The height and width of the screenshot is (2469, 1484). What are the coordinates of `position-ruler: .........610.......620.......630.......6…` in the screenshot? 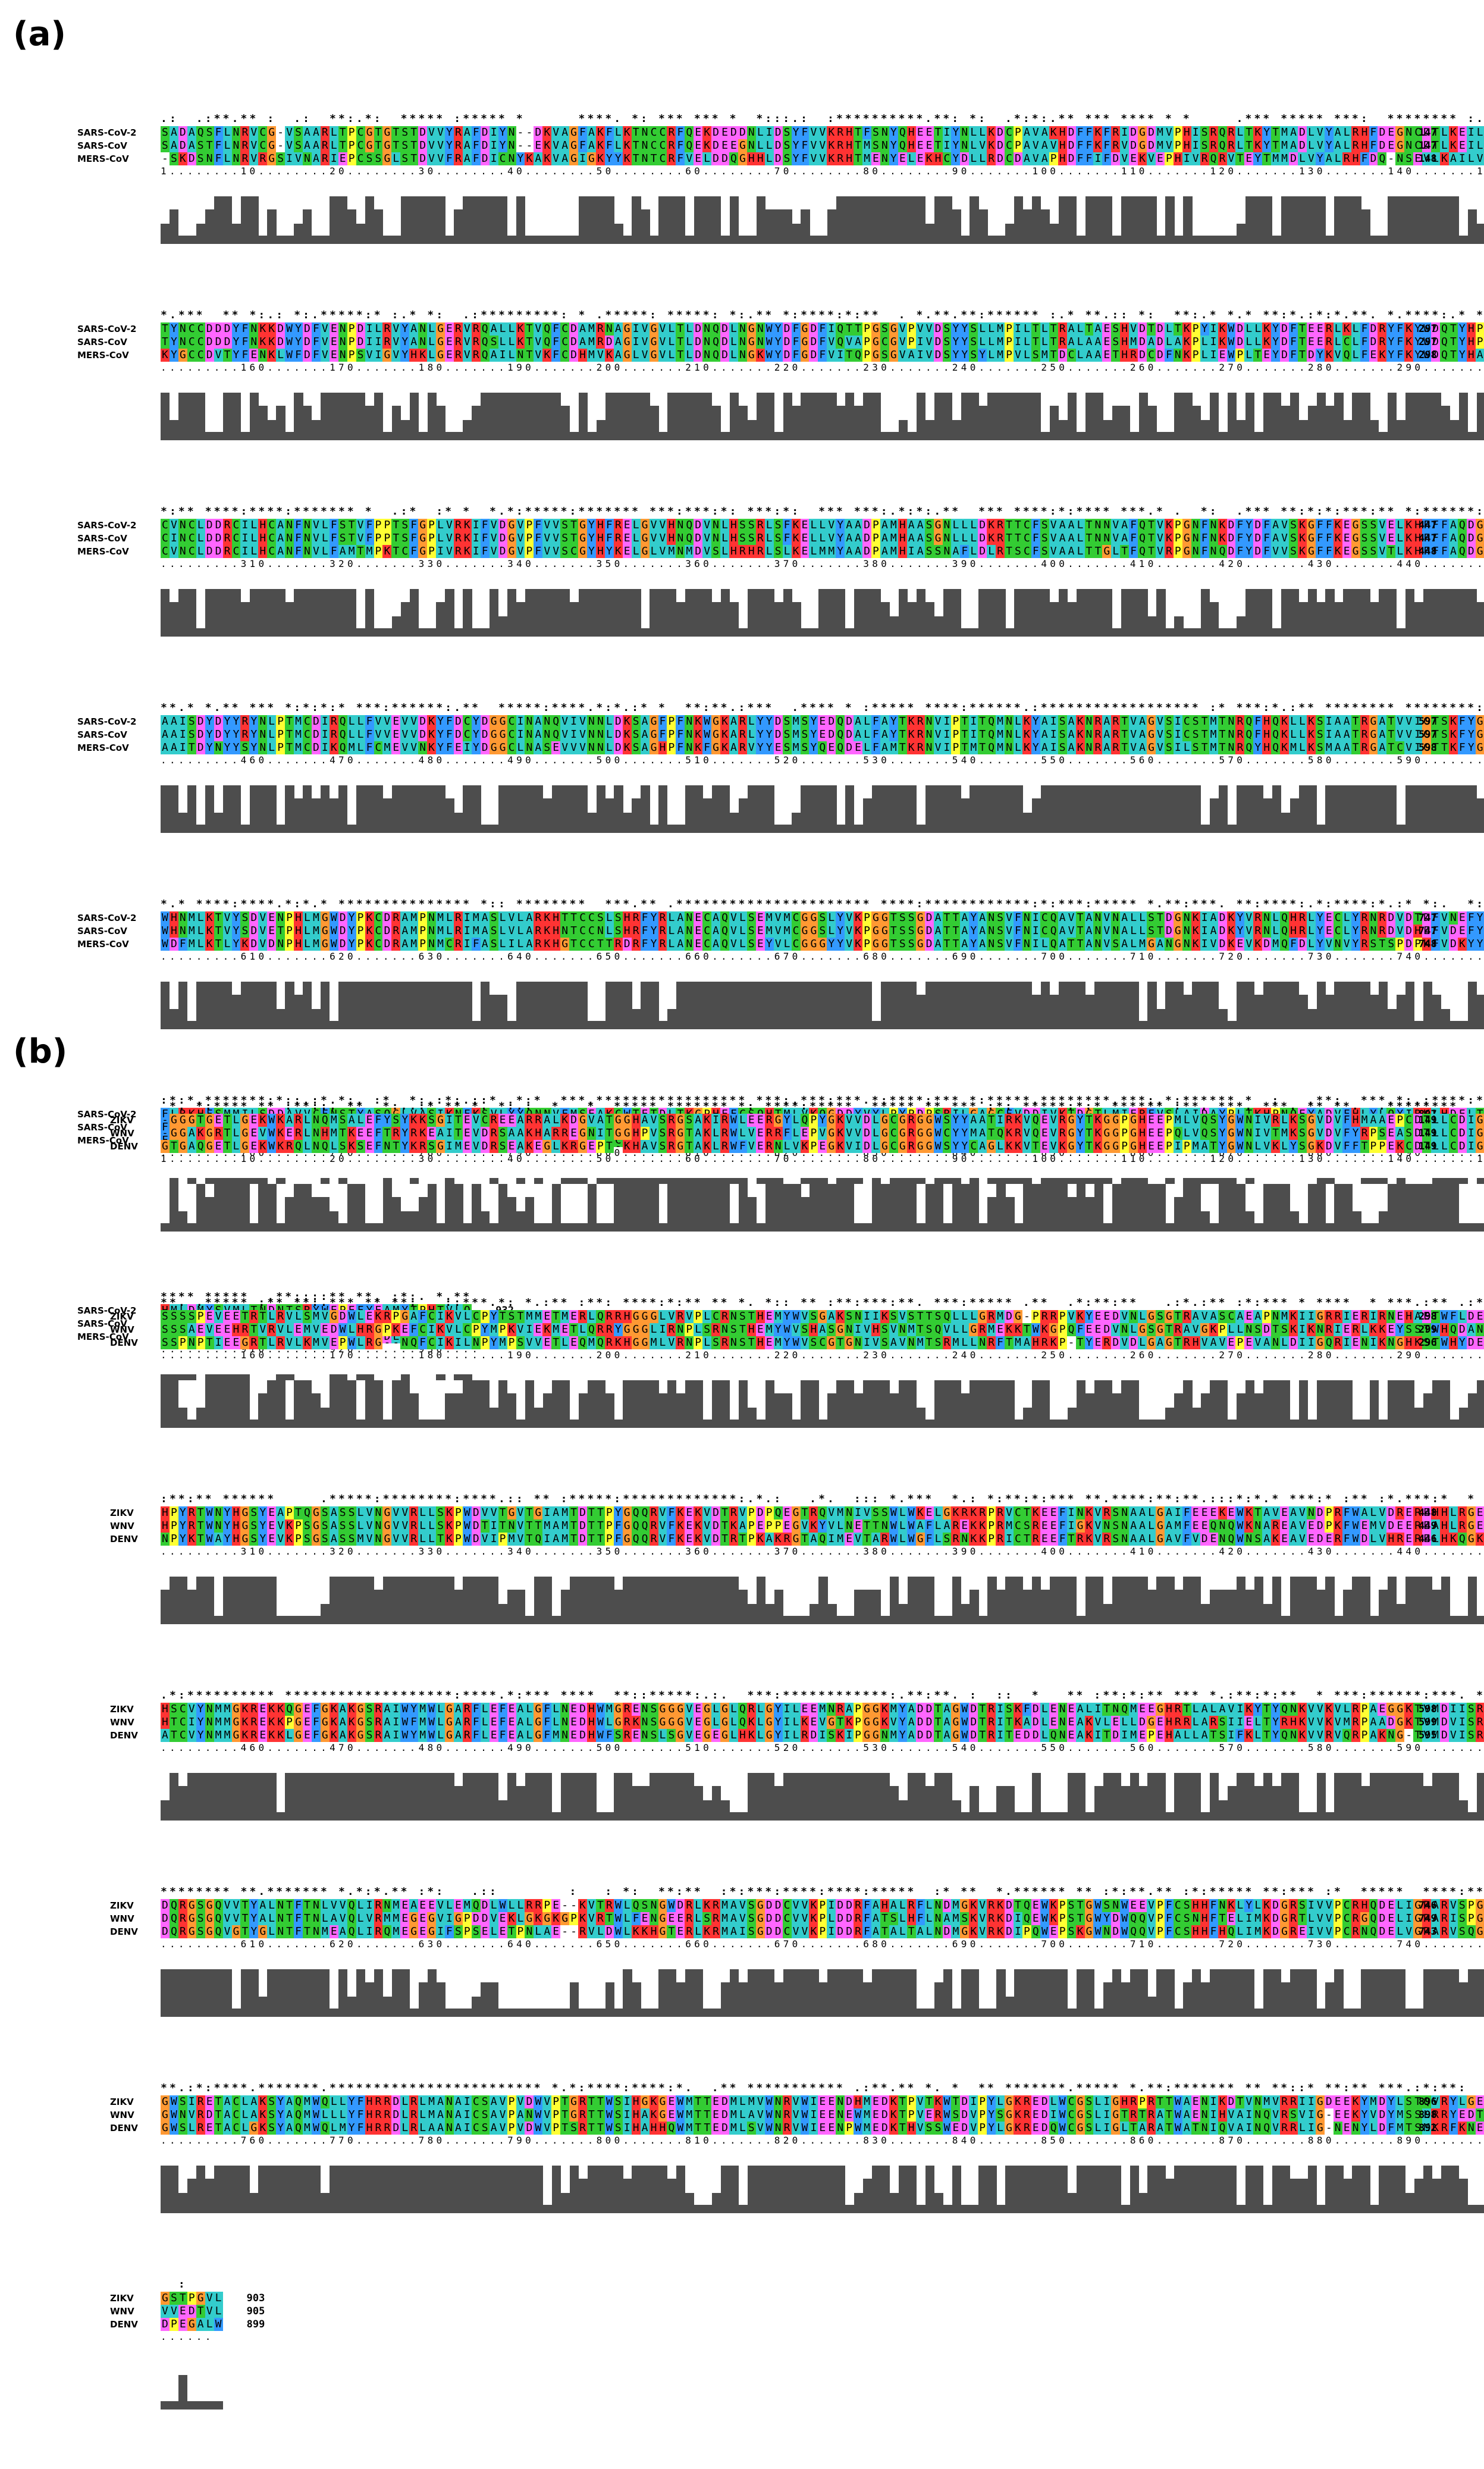 It's located at (822, 1944).